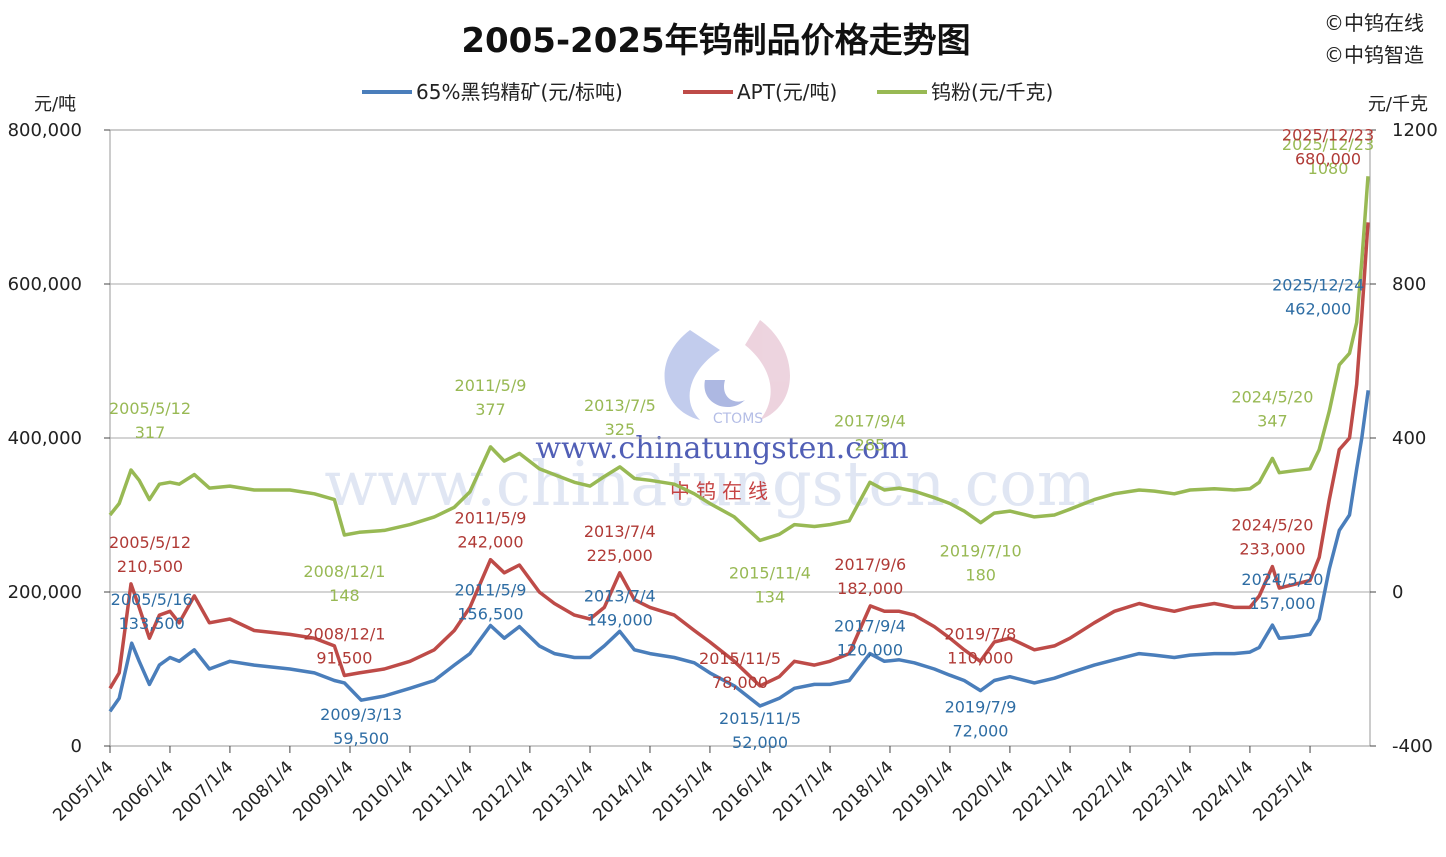 The image size is (1446, 857). Describe the element at coordinates (344, 583) in the screenshot. I see `annotation-powder: 2008/12/1 148` at that location.